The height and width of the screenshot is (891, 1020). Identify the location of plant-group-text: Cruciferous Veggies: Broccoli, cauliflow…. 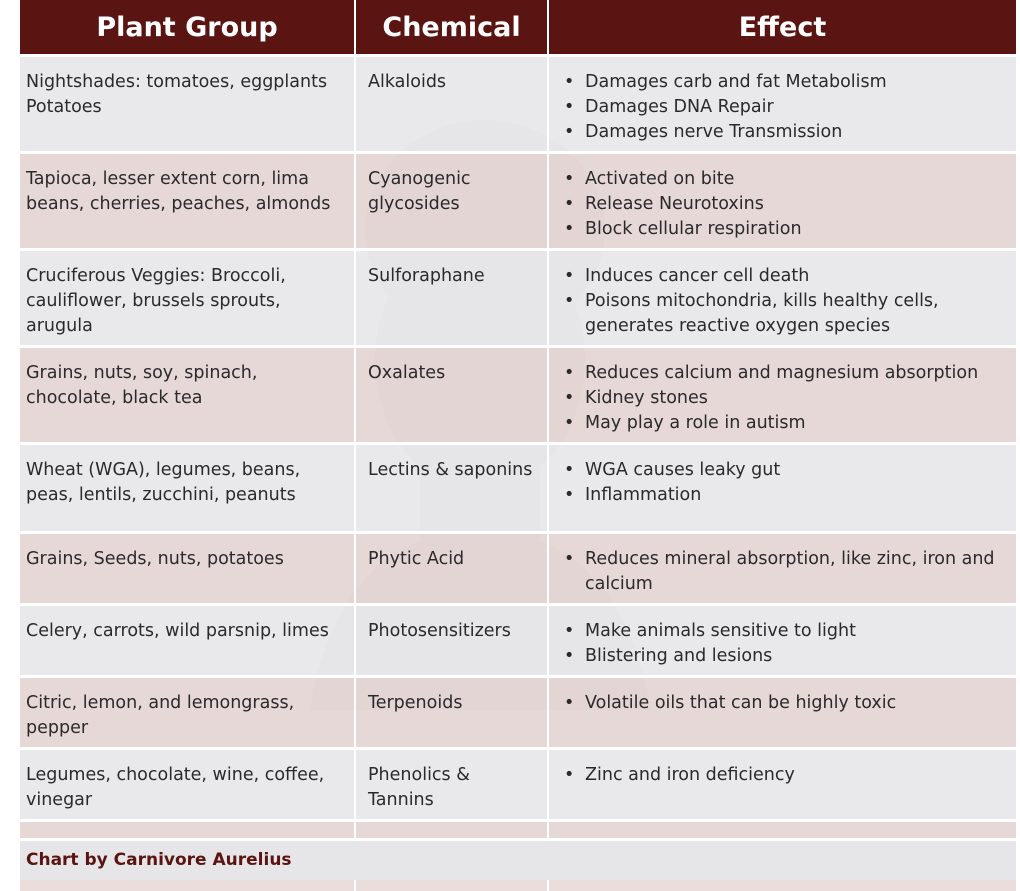
(187, 301).